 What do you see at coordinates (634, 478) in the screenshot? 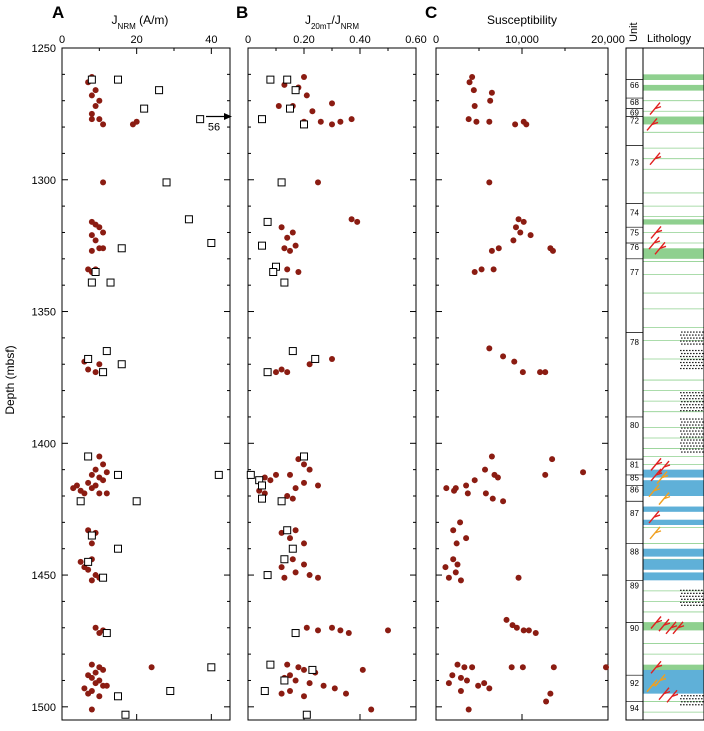
I see `unit-label: 85` at bounding box center [634, 478].